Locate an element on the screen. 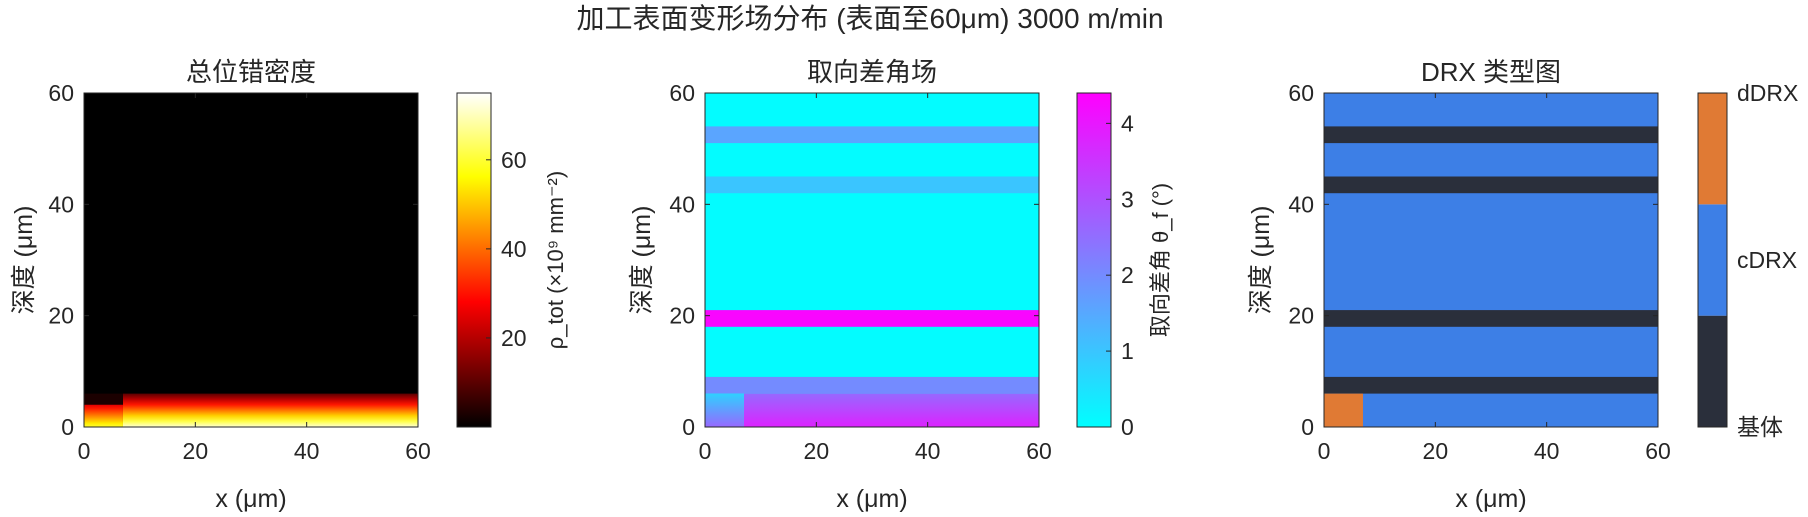 Image resolution: width=1808 pixels, height=517 pixels. panel-3-y-ticks: 0 20 40 60 is located at coordinates (1473, 260).